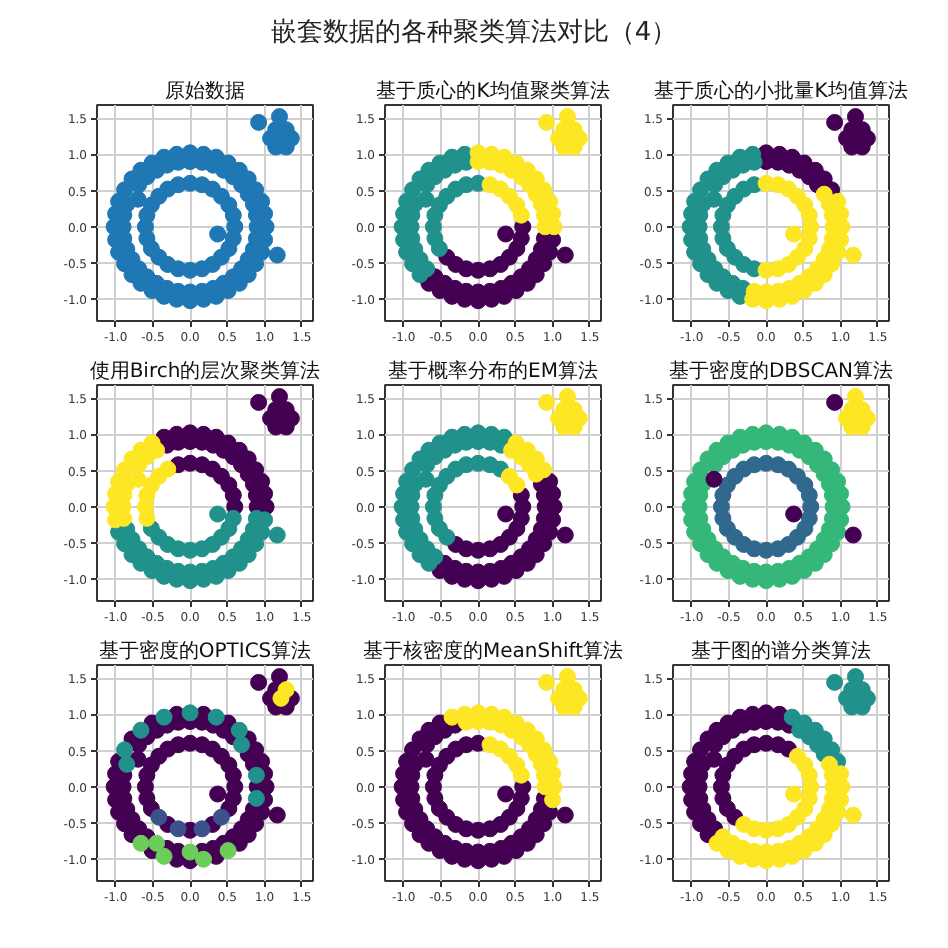 The image size is (948, 948). Describe the element at coordinates (205, 91) in the screenshot. I see `chart-title: 原始数据` at that location.